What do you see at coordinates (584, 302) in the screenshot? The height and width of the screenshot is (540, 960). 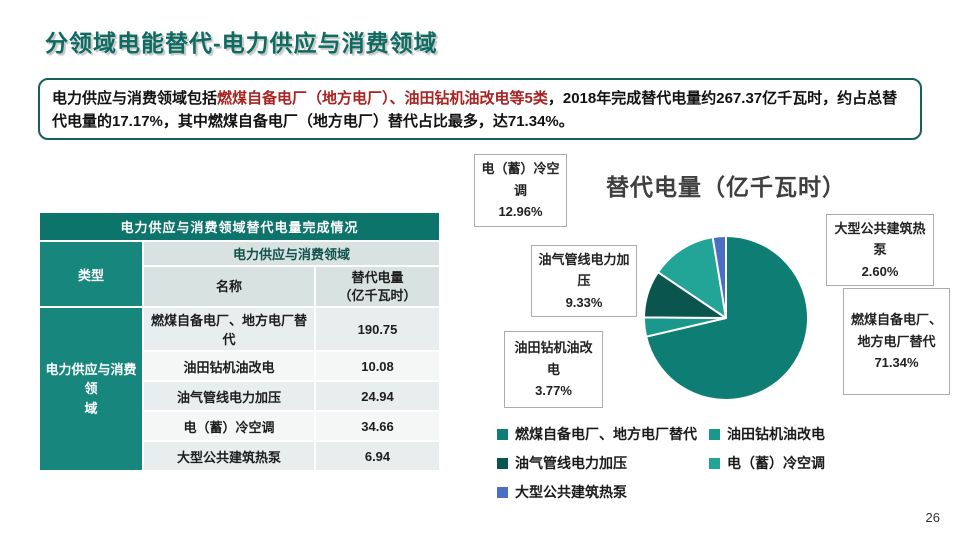 I see `pie-label-pct: 9.33%` at bounding box center [584, 302].